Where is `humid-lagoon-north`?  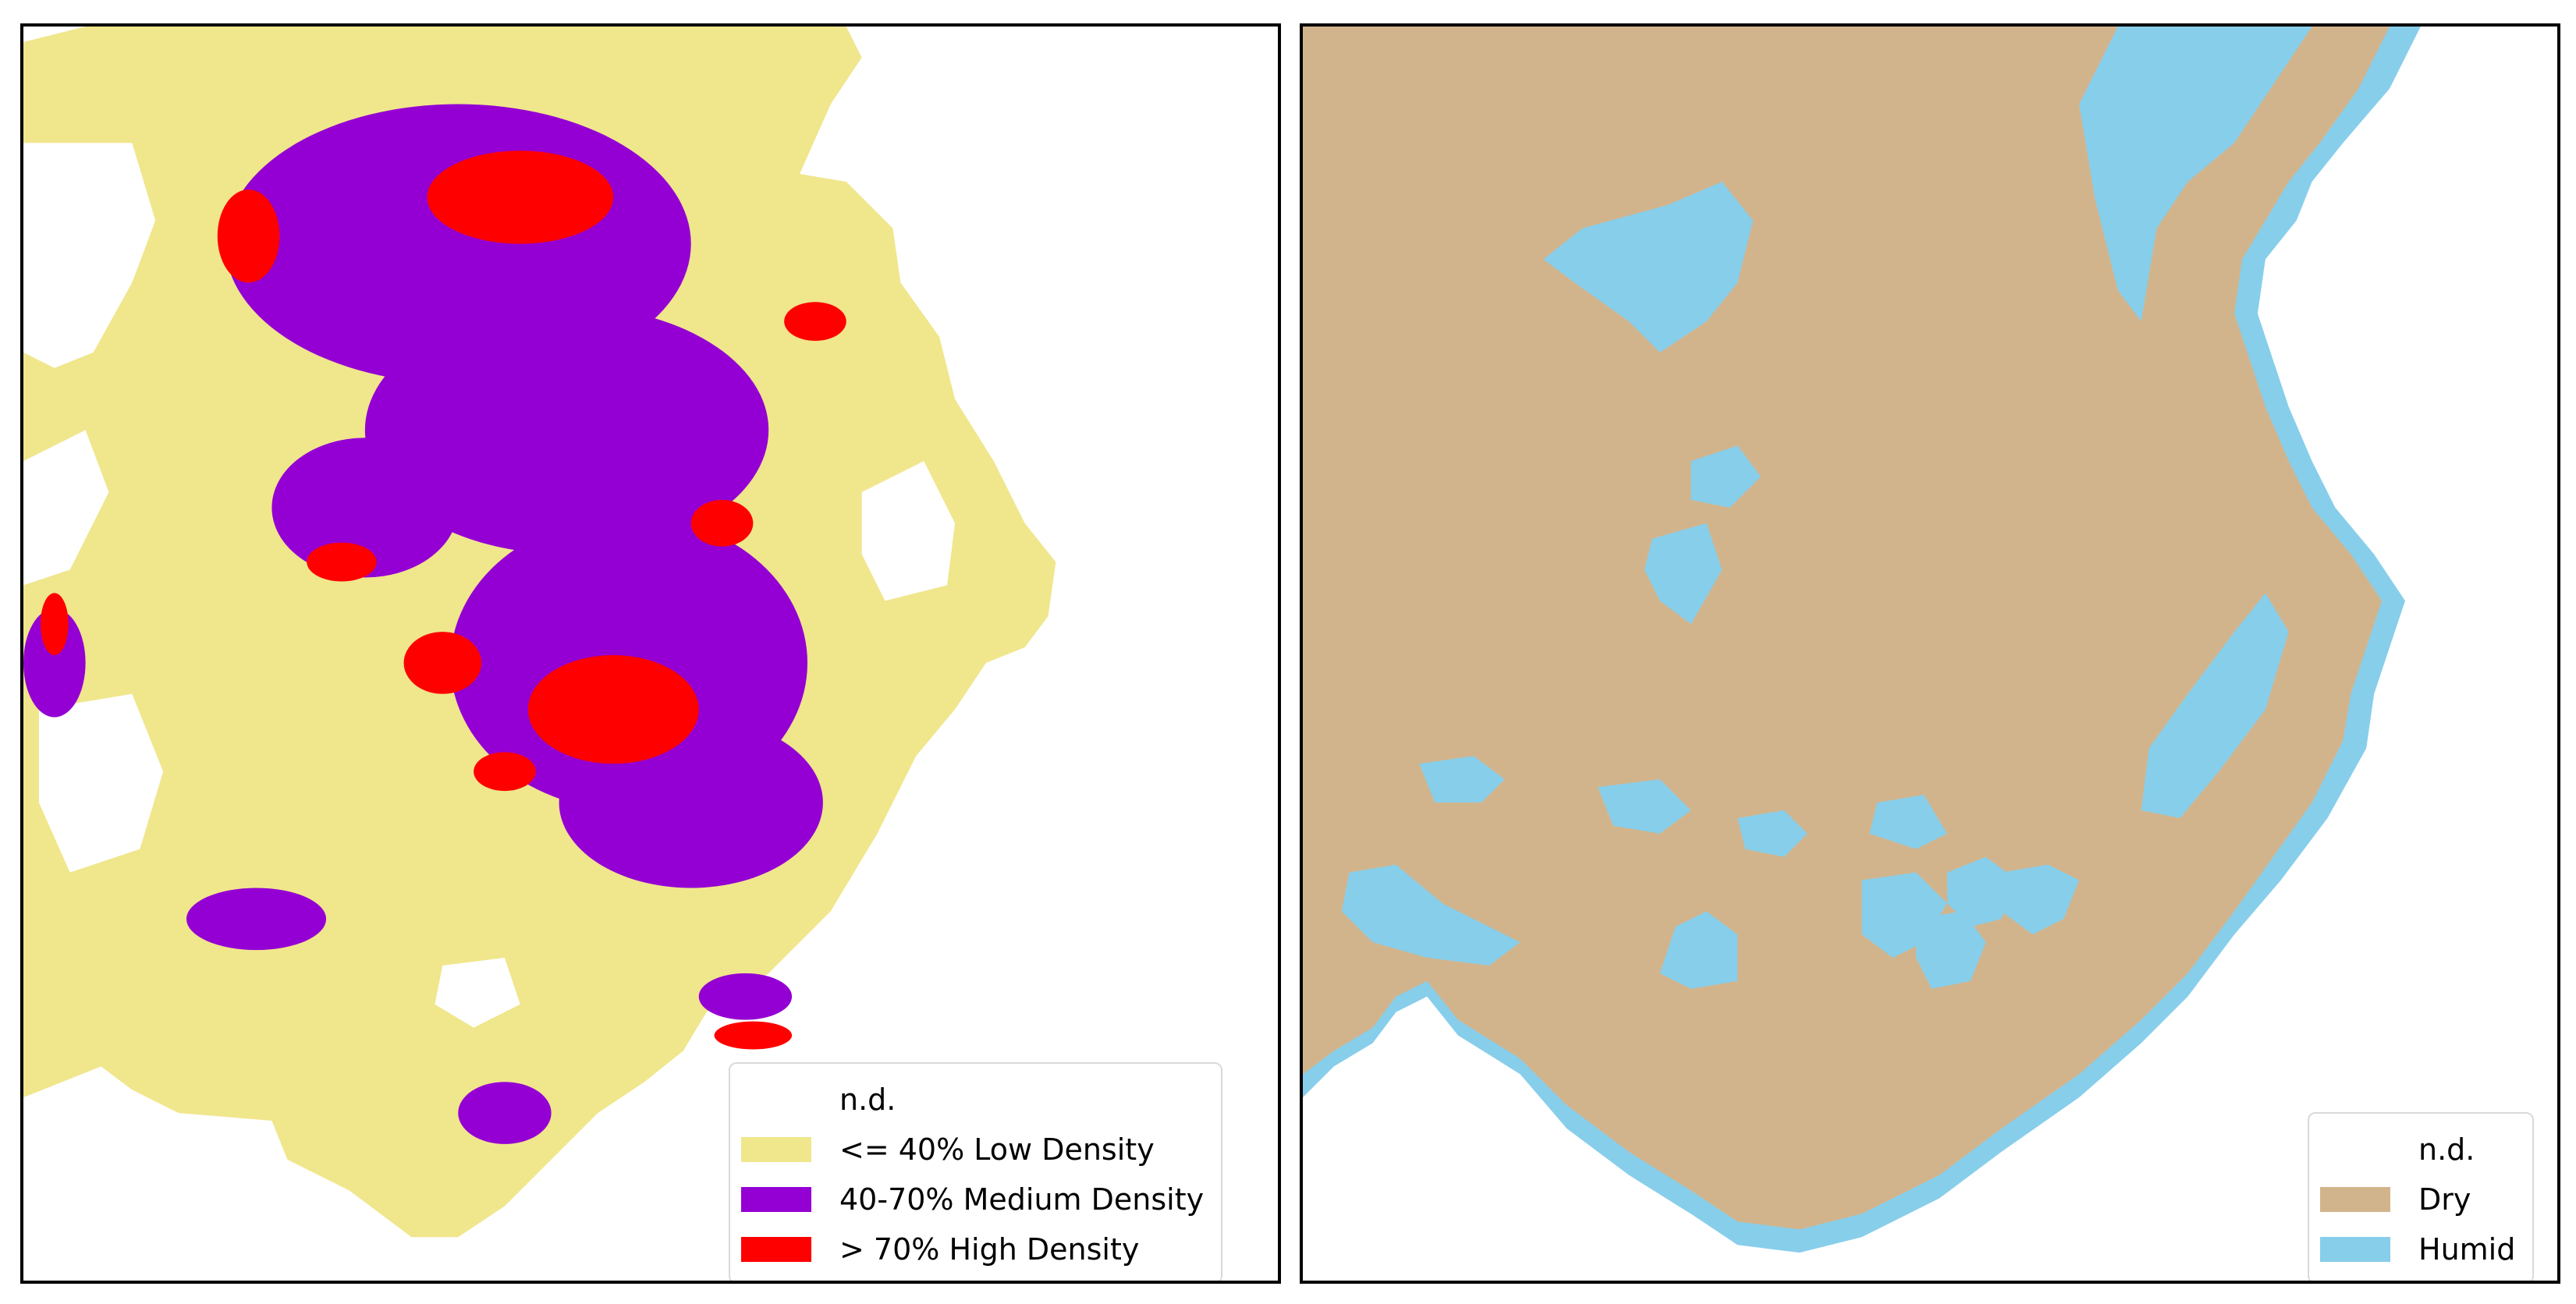
humid-lagoon-north is located at coordinates (2195, 174).